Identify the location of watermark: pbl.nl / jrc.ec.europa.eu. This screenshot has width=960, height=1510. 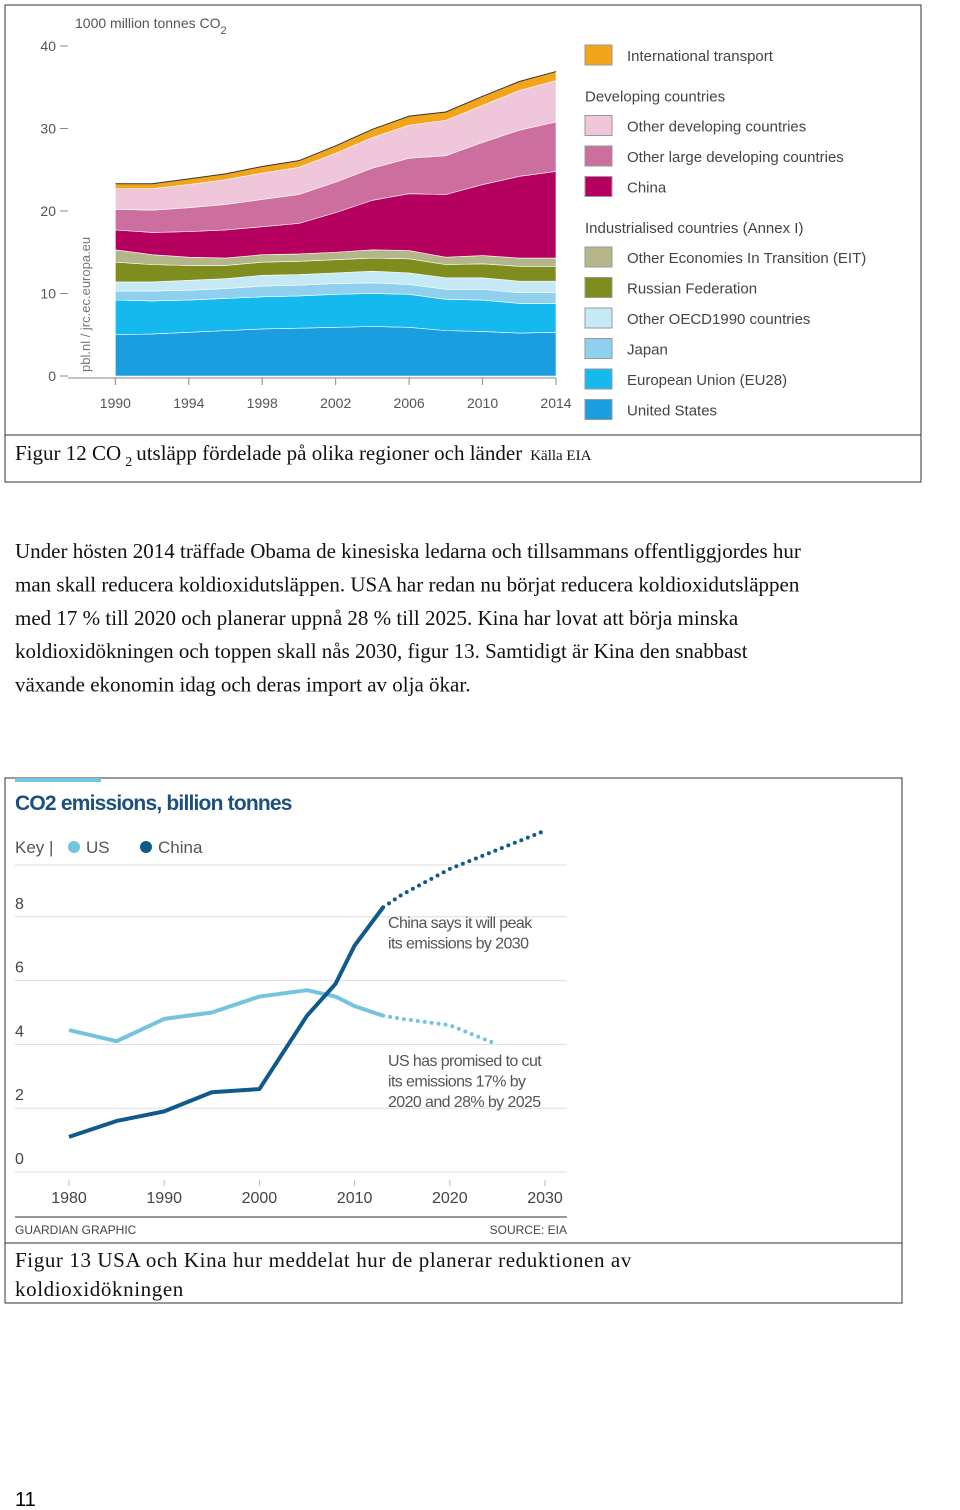
(85, 304).